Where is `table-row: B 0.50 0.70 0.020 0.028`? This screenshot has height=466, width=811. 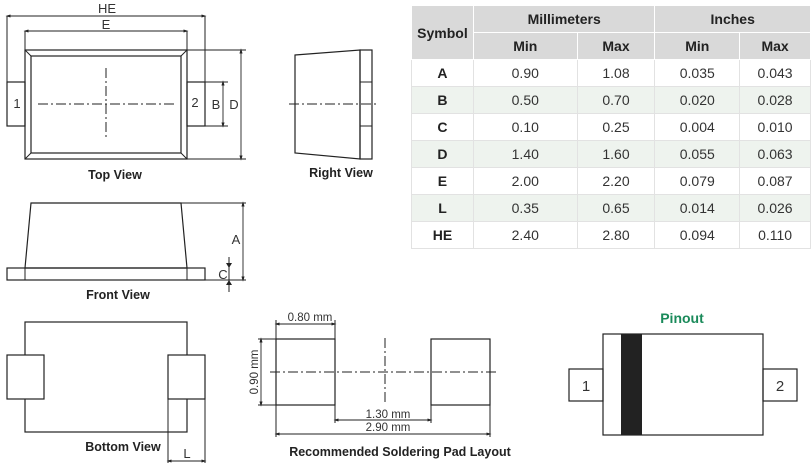
table-row: B 0.50 0.70 0.020 0.028 is located at coordinates (611, 100).